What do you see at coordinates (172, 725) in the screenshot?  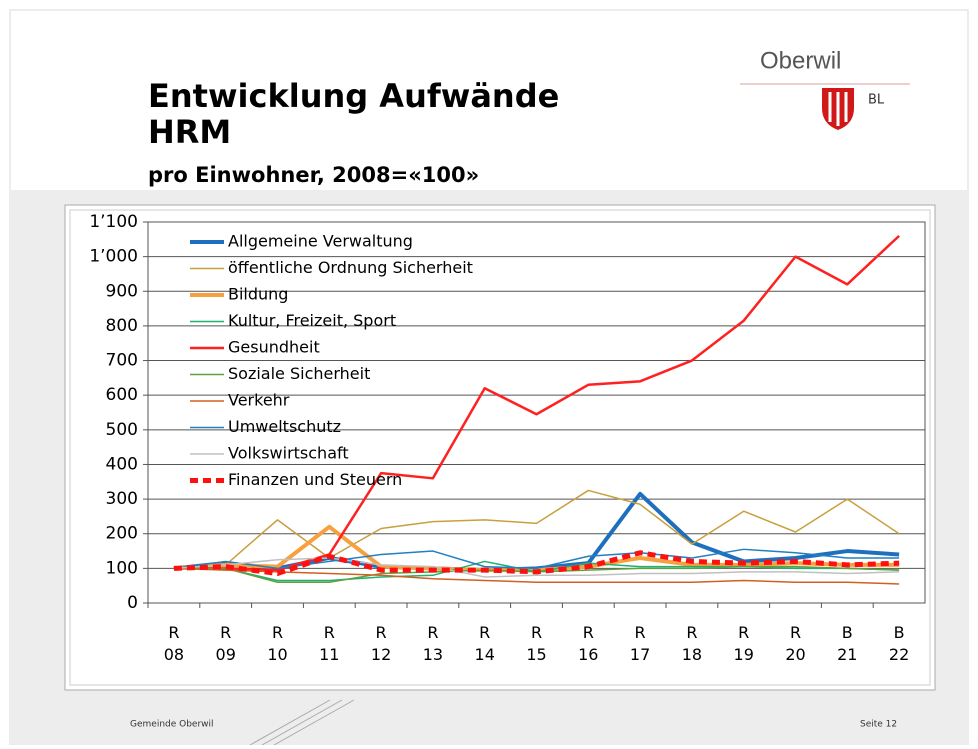 I see `footer-left: Gemeinde Oberwil` at bounding box center [172, 725].